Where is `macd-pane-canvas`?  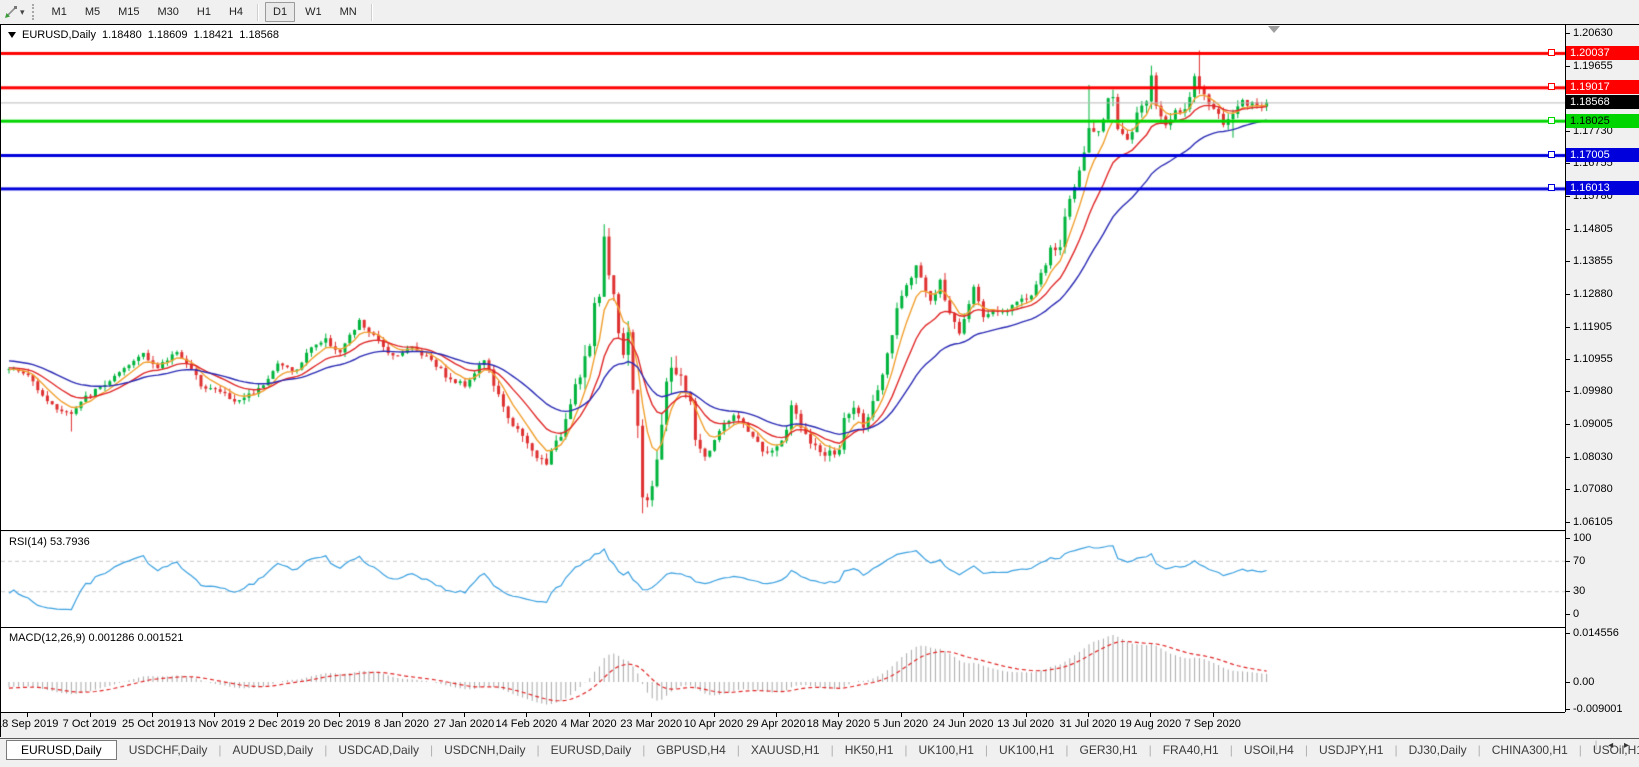 macd-pane-canvas is located at coordinates (783, 670).